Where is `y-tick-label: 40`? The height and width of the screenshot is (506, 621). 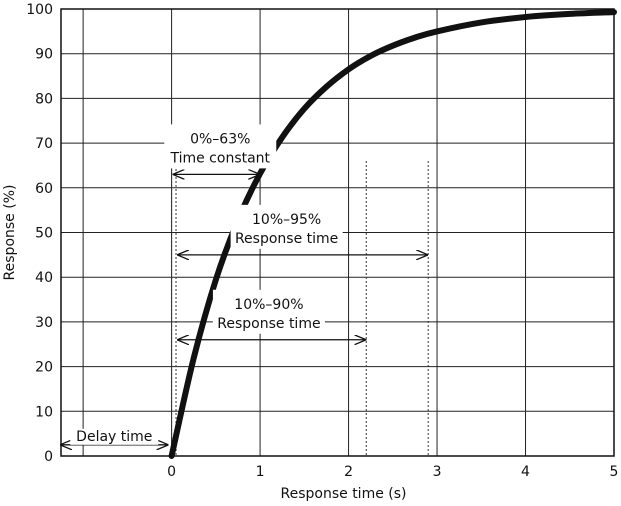 y-tick-label: 40 is located at coordinates (44, 278).